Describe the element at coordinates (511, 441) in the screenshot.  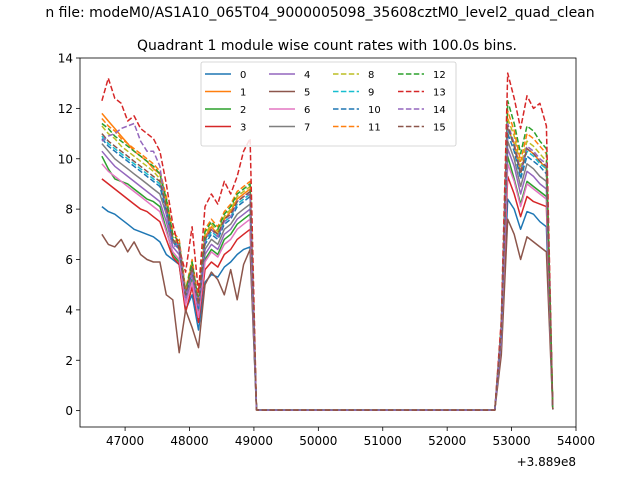
I see `x-tick-label: 53000` at that location.